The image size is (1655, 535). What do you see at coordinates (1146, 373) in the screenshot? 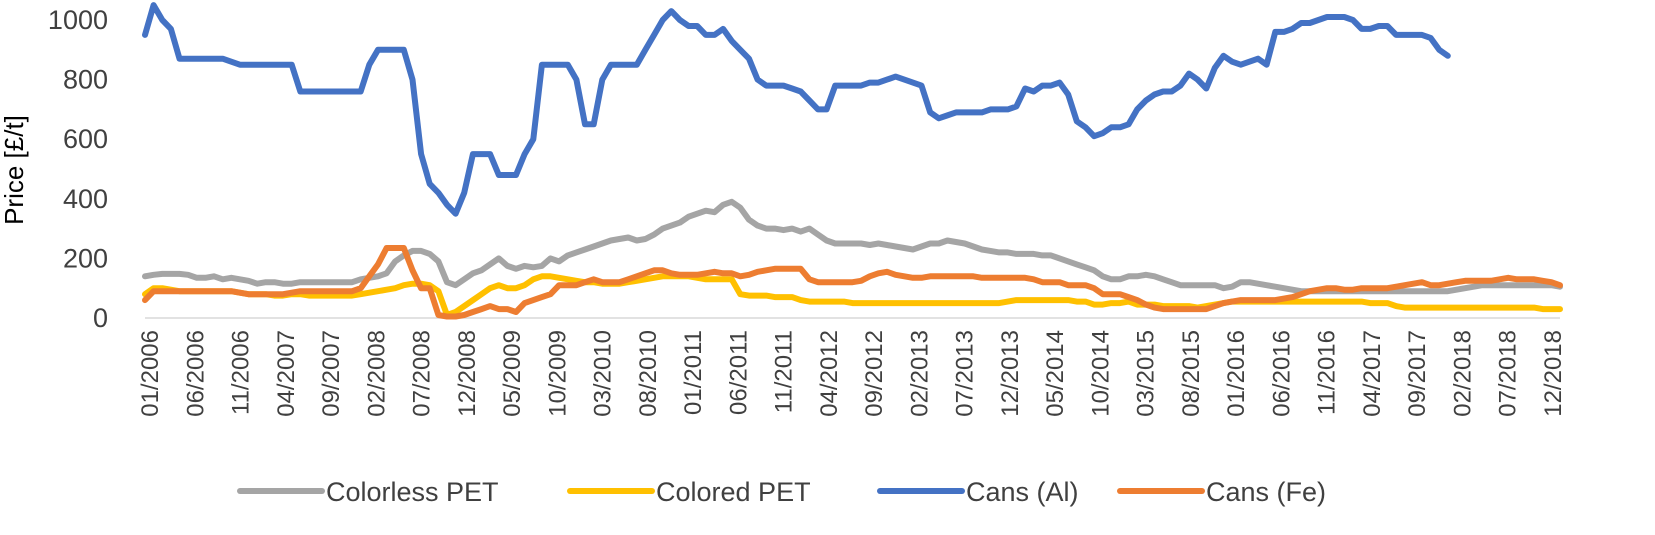
I see `x-tick-label: 03/2015` at bounding box center [1146, 373].